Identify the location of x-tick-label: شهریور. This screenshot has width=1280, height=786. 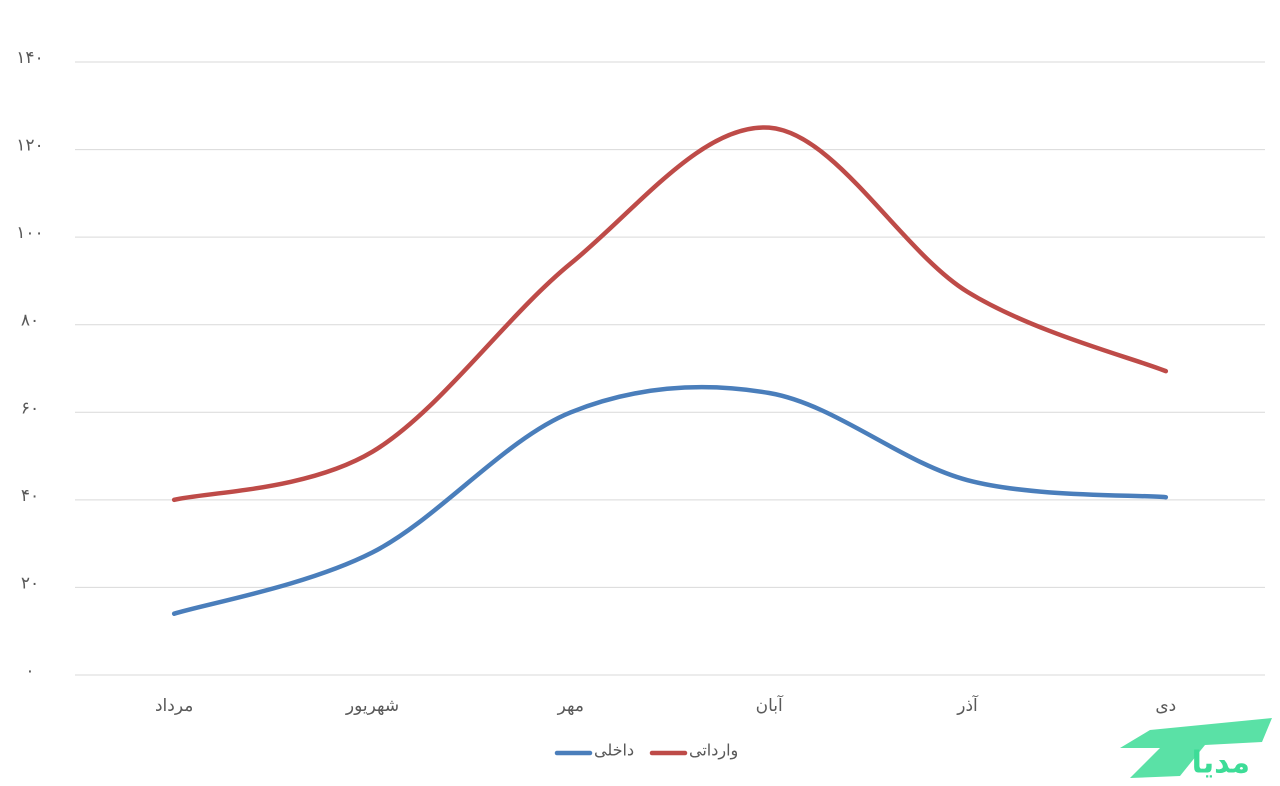
(372, 706).